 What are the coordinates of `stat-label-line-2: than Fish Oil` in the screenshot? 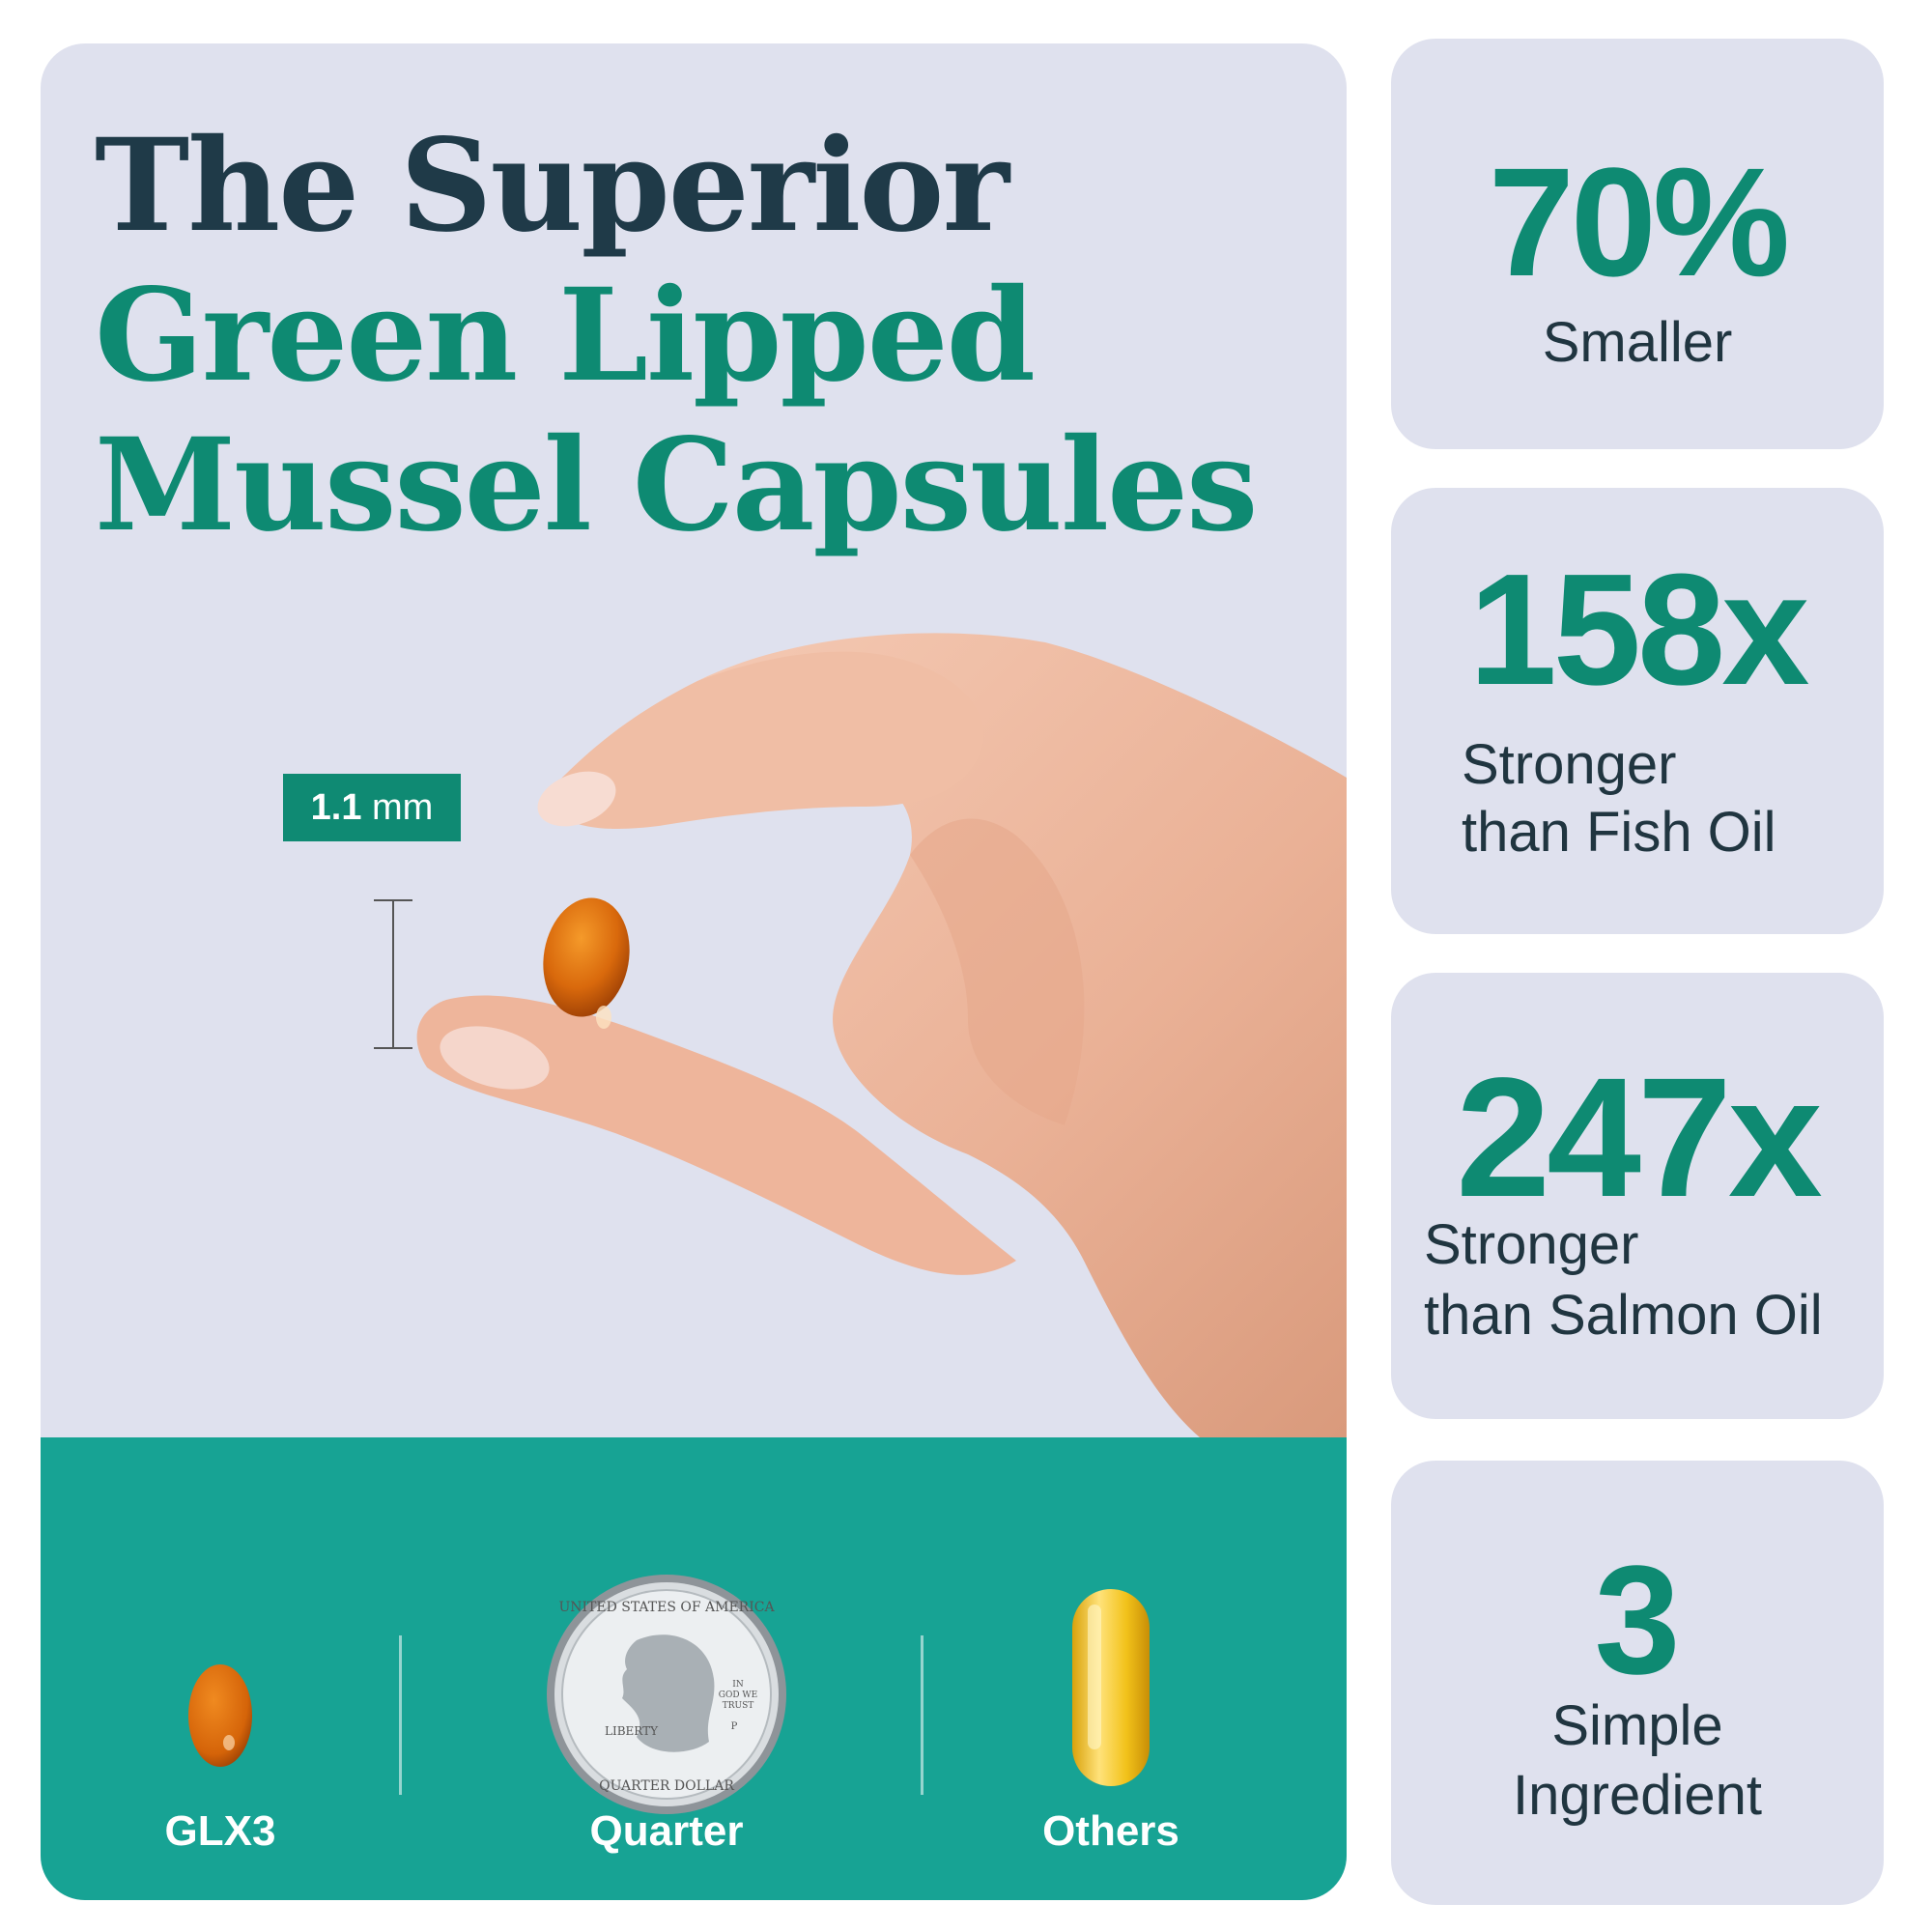 It's located at (1619, 832).